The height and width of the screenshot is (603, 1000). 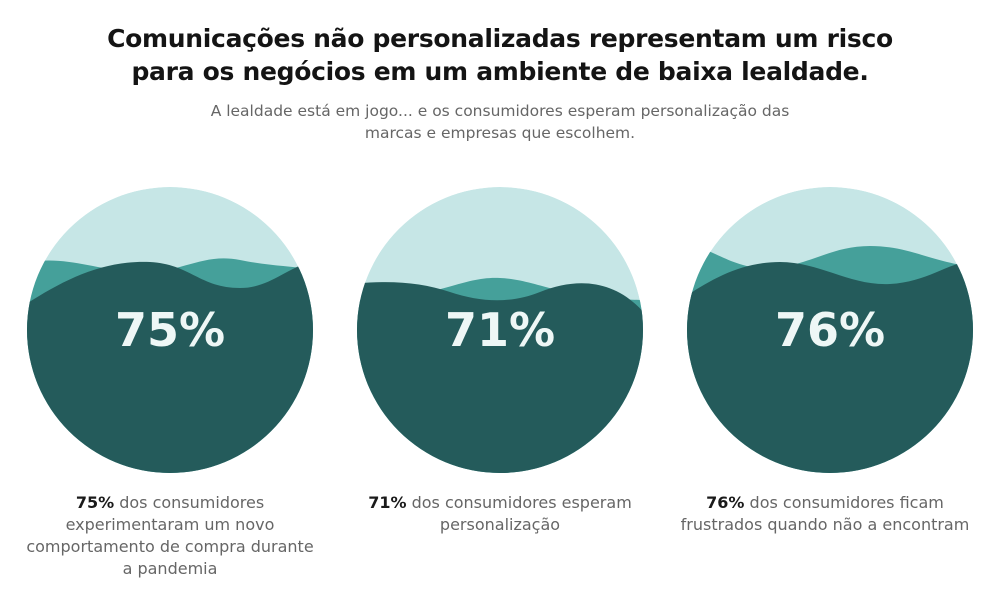 I want to click on stat-circle-2: 71%, so click(x=500, y=330).